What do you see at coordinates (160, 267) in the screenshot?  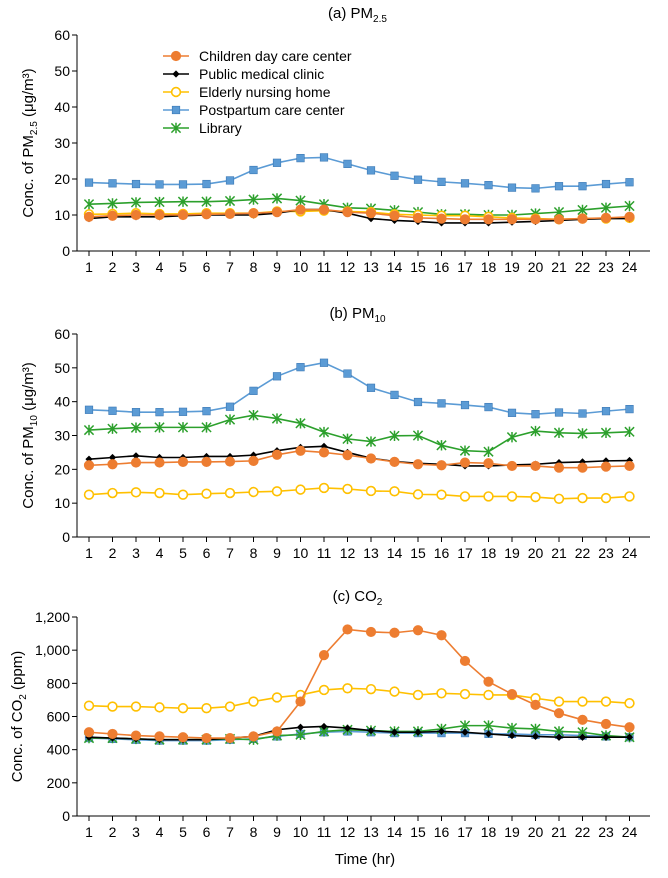 I see `x-tick-label: 4` at bounding box center [160, 267].